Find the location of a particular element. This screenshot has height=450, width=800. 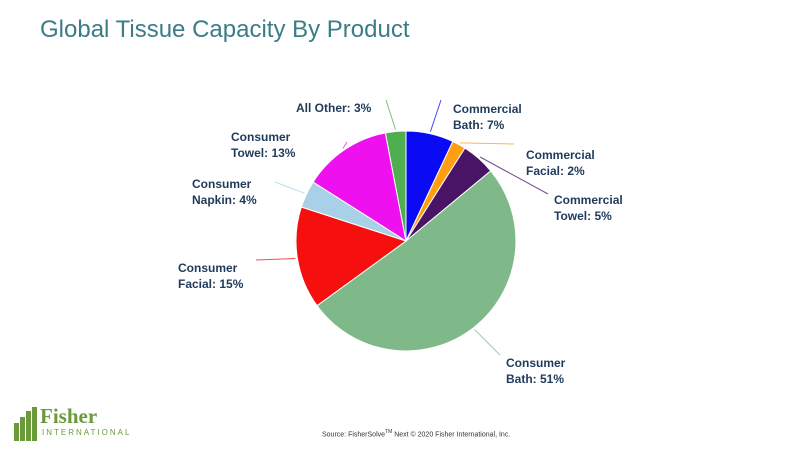

logo-subtitle: INTERNATIONAL is located at coordinates (87, 432).